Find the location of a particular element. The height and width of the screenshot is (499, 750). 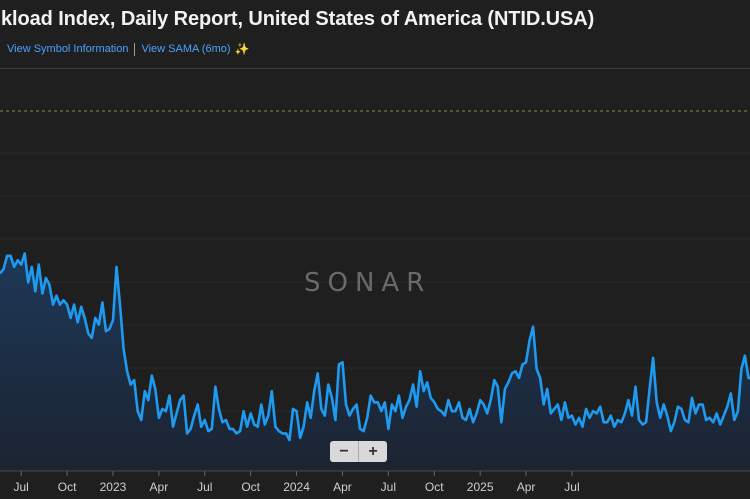

sparkle-icon: ✨ is located at coordinates (242, 49).